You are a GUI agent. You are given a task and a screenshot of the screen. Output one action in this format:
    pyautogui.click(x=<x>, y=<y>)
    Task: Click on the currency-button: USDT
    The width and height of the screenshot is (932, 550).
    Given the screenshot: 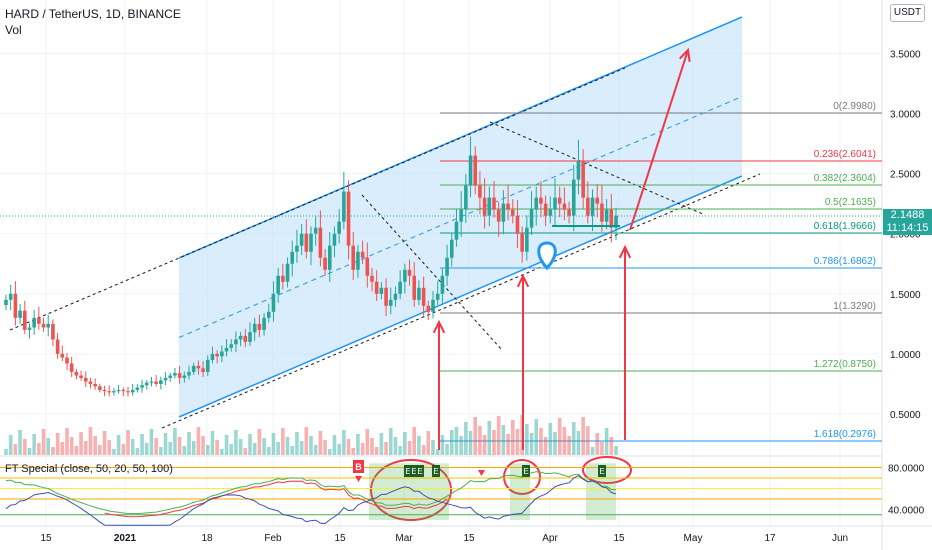 What is the action you would take?
    pyautogui.click(x=907, y=13)
    